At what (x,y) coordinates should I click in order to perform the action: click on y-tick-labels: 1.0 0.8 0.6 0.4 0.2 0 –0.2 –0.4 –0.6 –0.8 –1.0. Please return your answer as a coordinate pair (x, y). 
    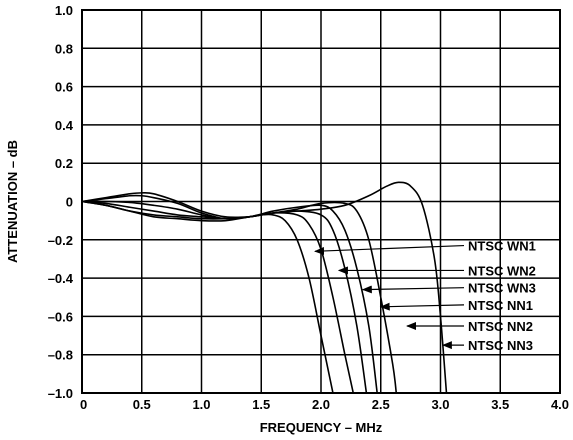
    Looking at the image, I should click on (61, 202).